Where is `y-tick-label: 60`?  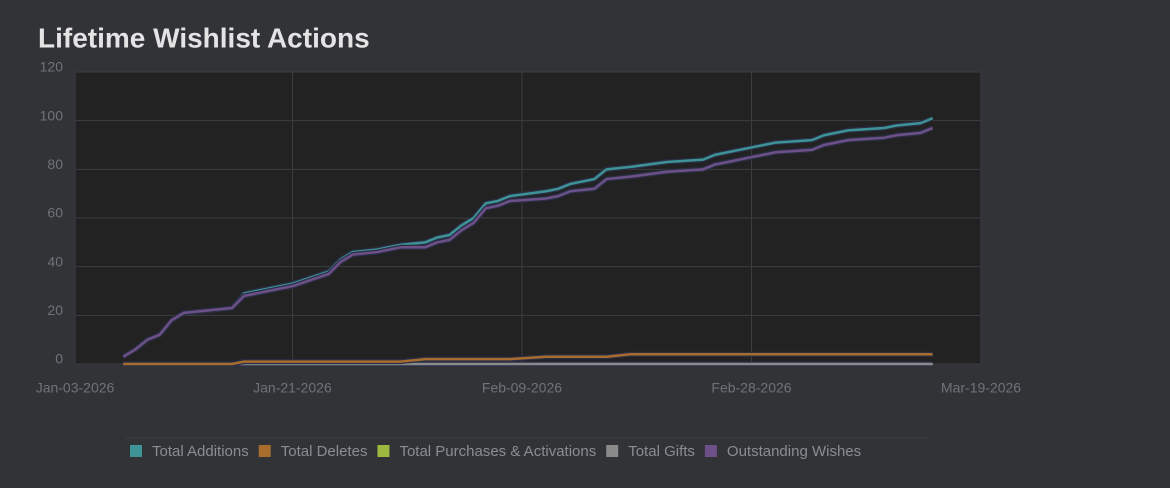
y-tick-label: 60 is located at coordinates (55, 213).